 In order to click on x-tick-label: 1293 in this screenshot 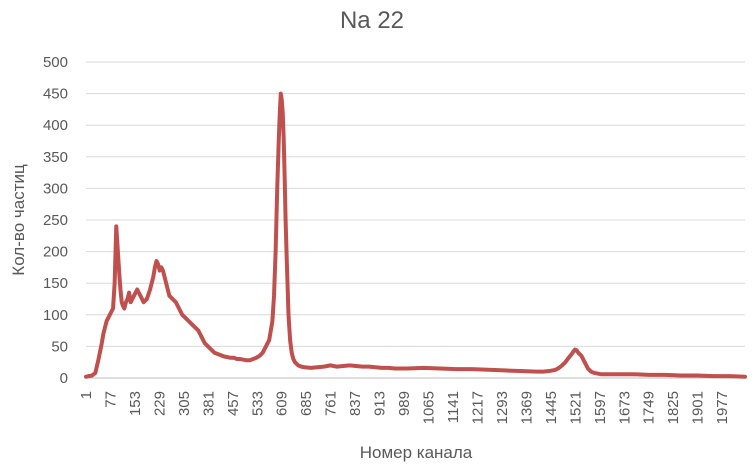, I will do `click(502, 407)`.